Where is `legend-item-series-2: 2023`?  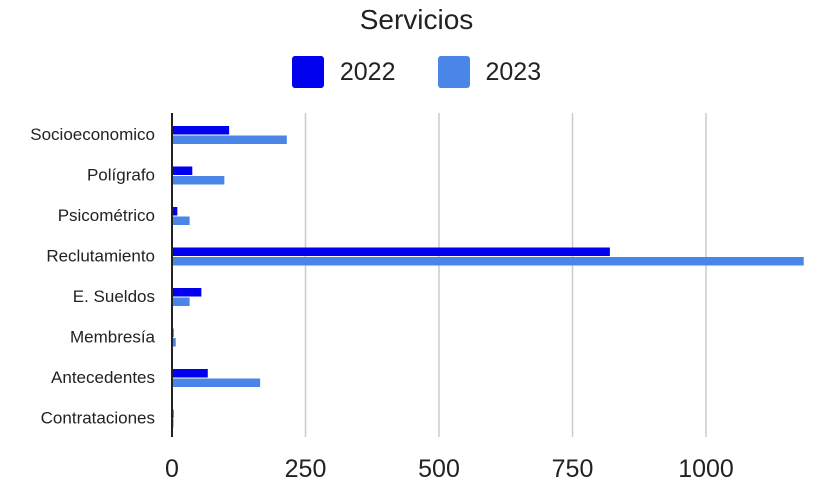
legend-item-series-2: 2023 is located at coordinates (489, 72).